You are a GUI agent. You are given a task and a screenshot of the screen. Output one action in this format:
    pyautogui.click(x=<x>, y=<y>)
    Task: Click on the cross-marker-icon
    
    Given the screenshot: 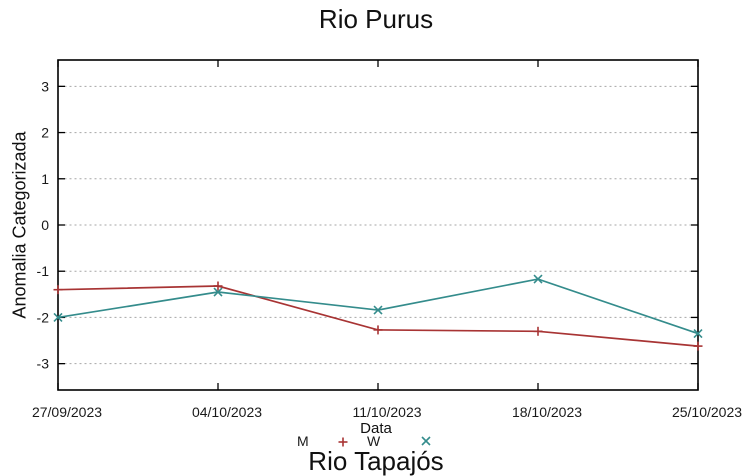 What is the action you would take?
    pyautogui.click(x=426, y=441)
    